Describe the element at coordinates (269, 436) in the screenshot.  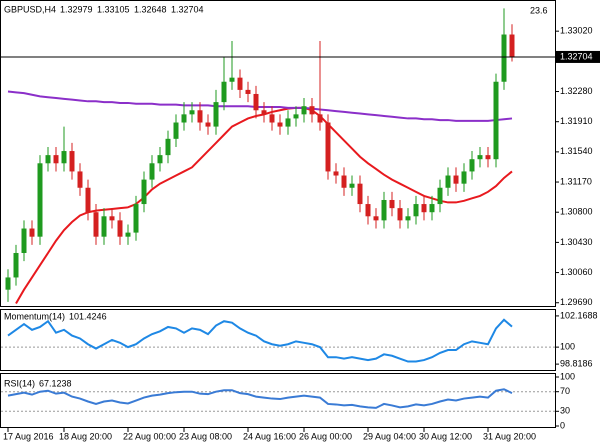
I see `x-tick-label: 24 Aug 16:00` at that location.